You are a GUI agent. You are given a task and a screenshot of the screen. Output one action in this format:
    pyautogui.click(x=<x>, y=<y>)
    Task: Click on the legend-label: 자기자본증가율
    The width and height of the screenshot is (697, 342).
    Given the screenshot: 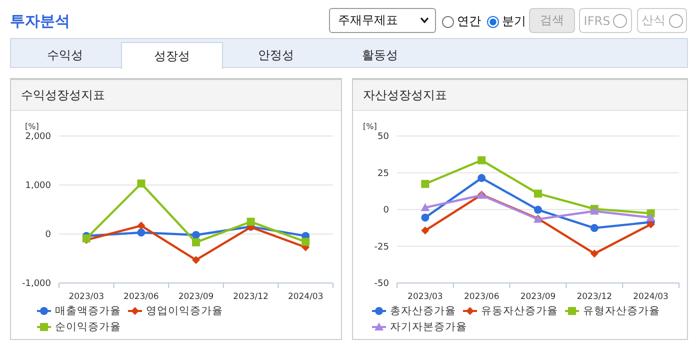 What is the action you would take?
    pyautogui.click(x=428, y=327)
    